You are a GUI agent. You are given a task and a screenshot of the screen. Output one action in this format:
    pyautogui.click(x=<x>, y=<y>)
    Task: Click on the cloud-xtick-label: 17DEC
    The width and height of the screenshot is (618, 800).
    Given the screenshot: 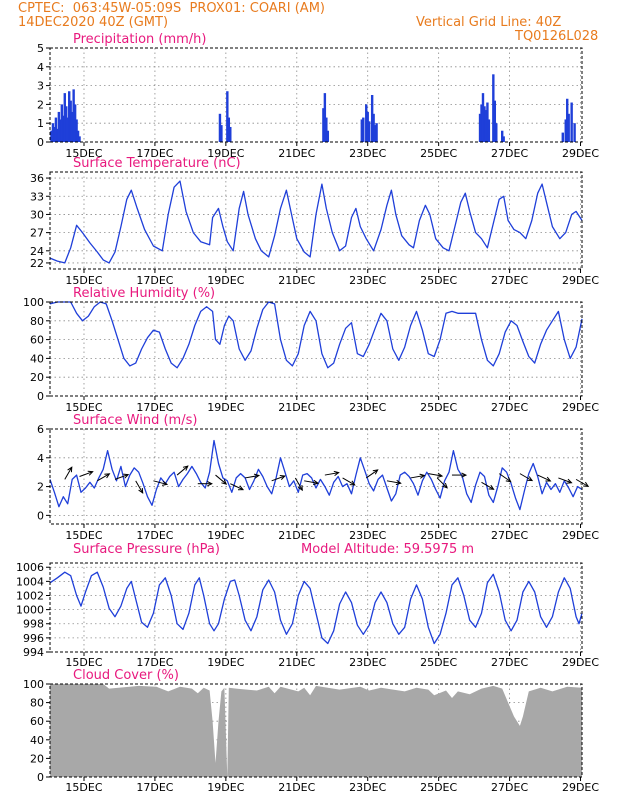 What is the action you would take?
    pyautogui.click(x=154, y=787)
    